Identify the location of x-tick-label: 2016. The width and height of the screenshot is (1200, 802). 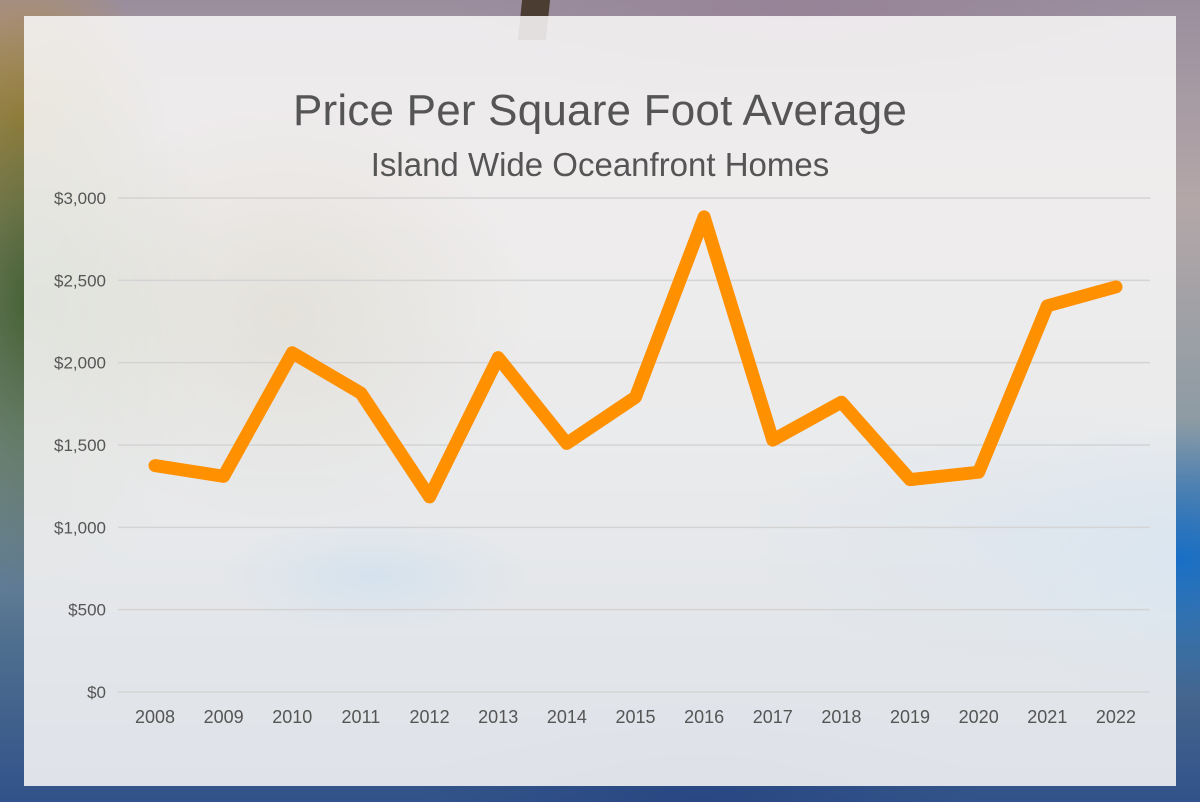
(704, 717).